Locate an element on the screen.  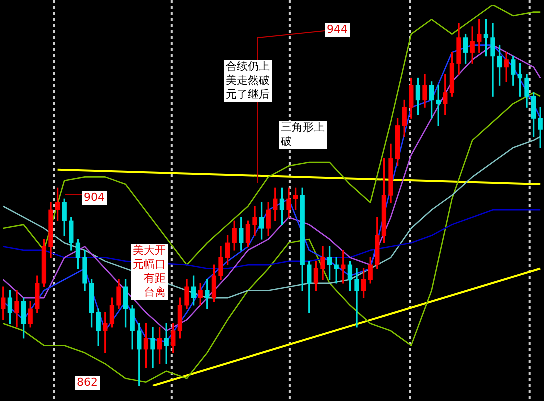
annotation: 944 is located at coordinates (337, 30).